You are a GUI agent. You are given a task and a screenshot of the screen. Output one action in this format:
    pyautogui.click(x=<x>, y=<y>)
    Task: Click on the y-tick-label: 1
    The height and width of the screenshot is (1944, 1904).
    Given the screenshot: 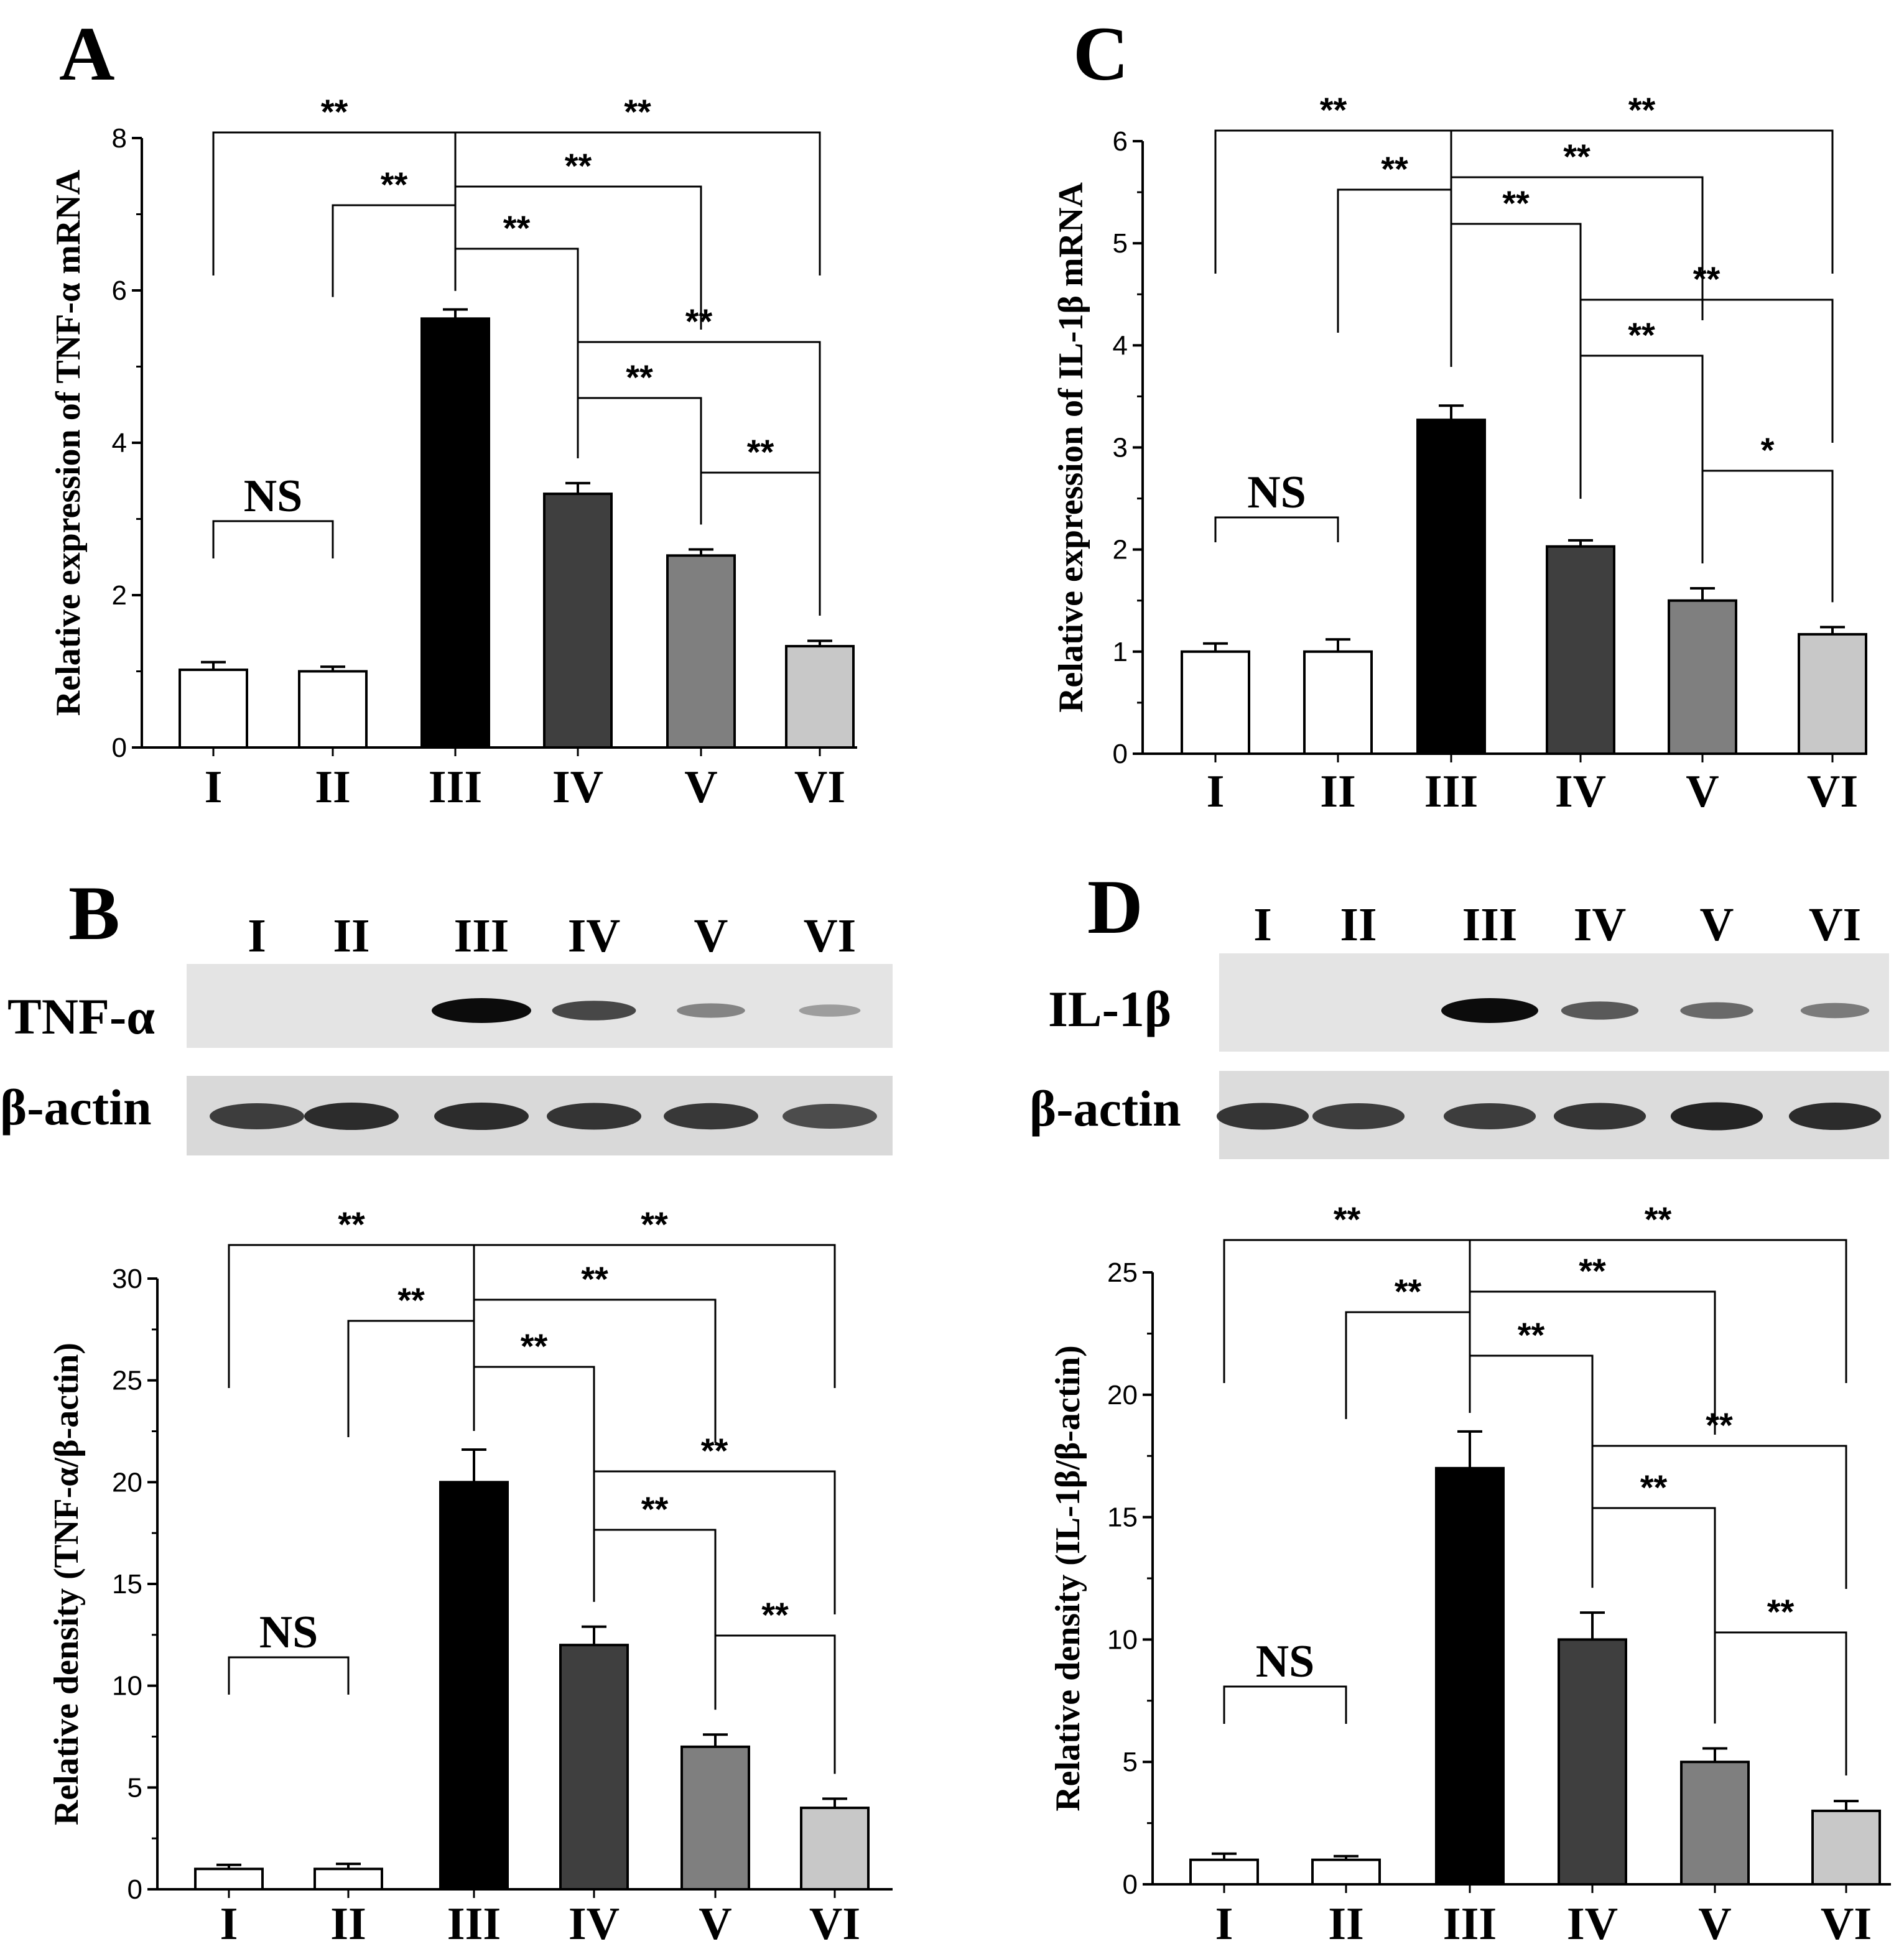 What is the action you would take?
    pyautogui.click(x=1120, y=652)
    